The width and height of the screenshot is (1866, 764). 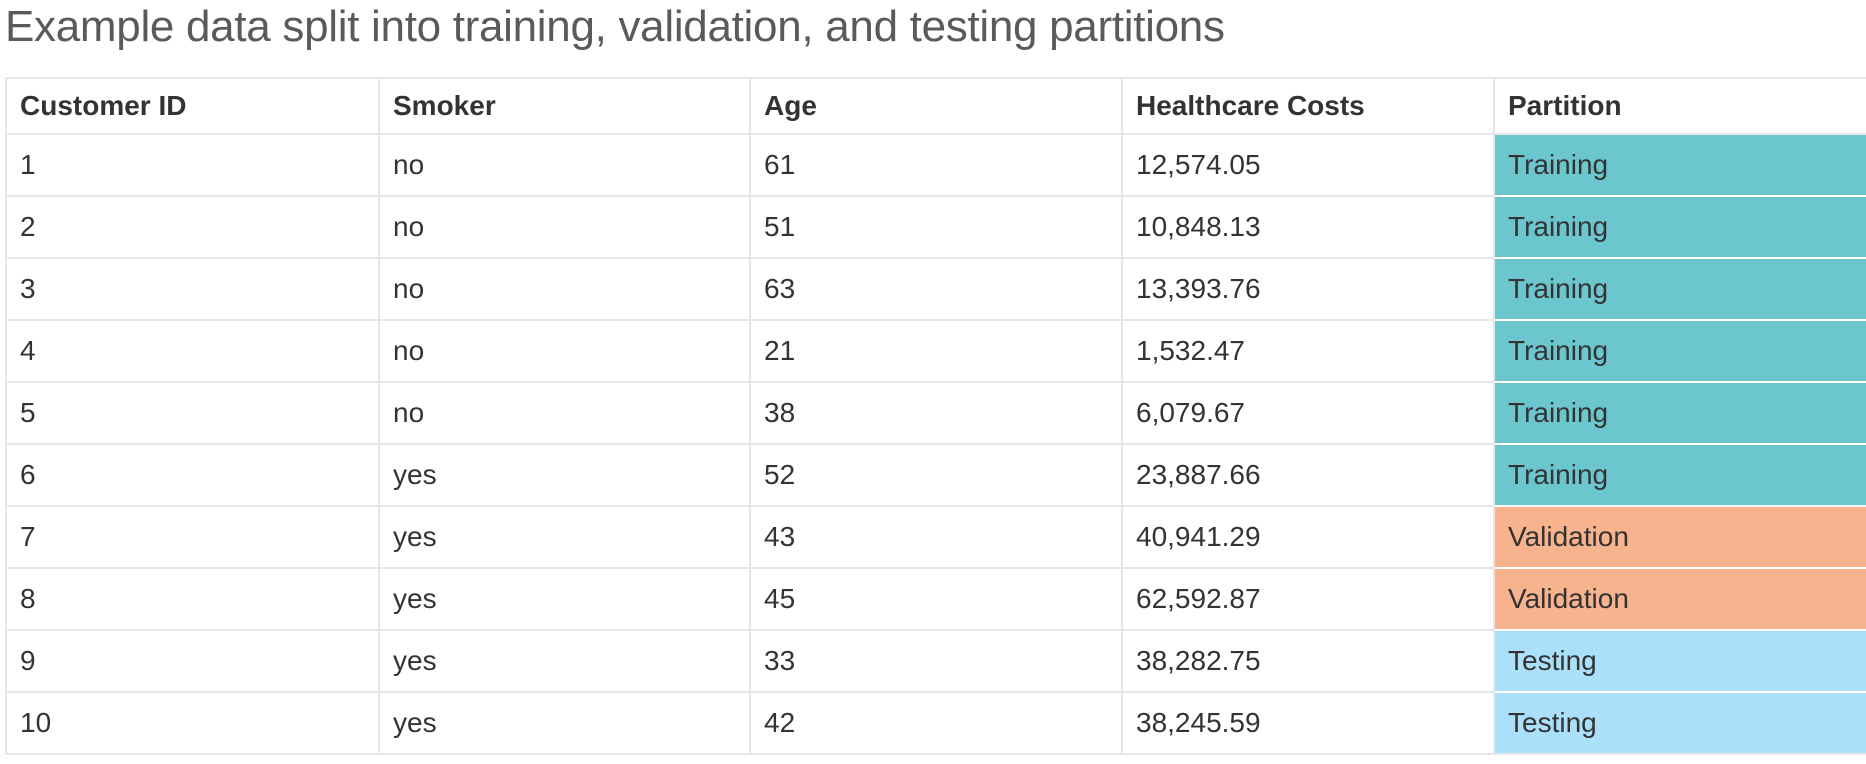 What do you see at coordinates (1308, 413) in the screenshot?
I see `cell-healthcare-costs: 6,079.67` at bounding box center [1308, 413].